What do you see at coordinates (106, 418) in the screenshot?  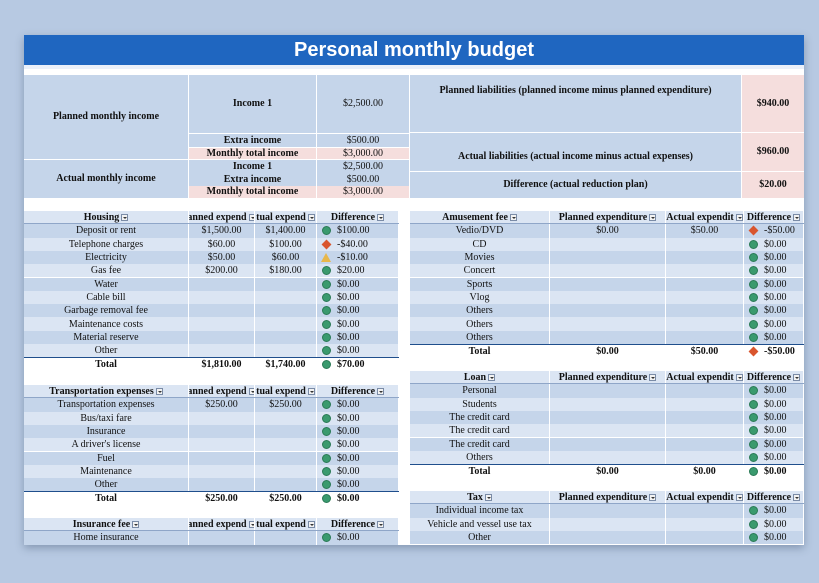 I see `cell-item: Bus/taxi fare` at bounding box center [106, 418].